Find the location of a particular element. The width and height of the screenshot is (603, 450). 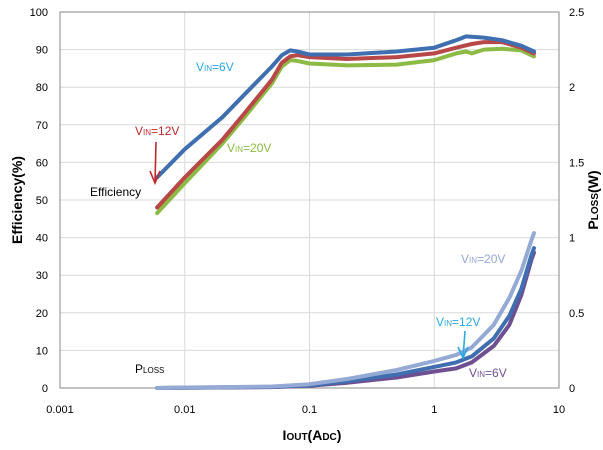

y-left-tick-label-6: 60 is located at coordinates (42, 163).